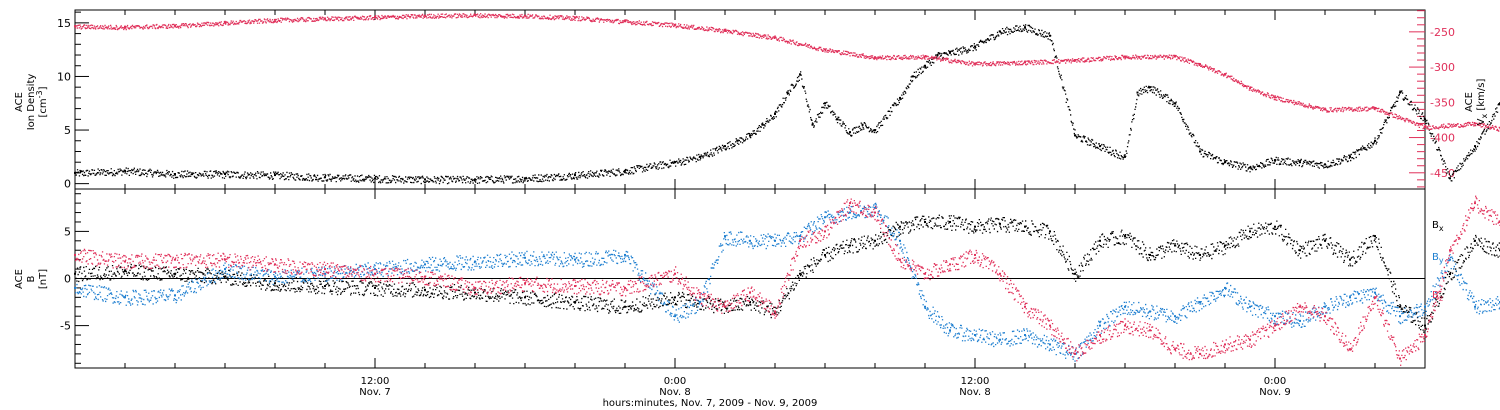 This screenshot has height=410, width=1500. What do you see at coordinates (1442, 67) in the screenshot?
I see `y2-tick-label: -300` at bounding box center [1442, 67].